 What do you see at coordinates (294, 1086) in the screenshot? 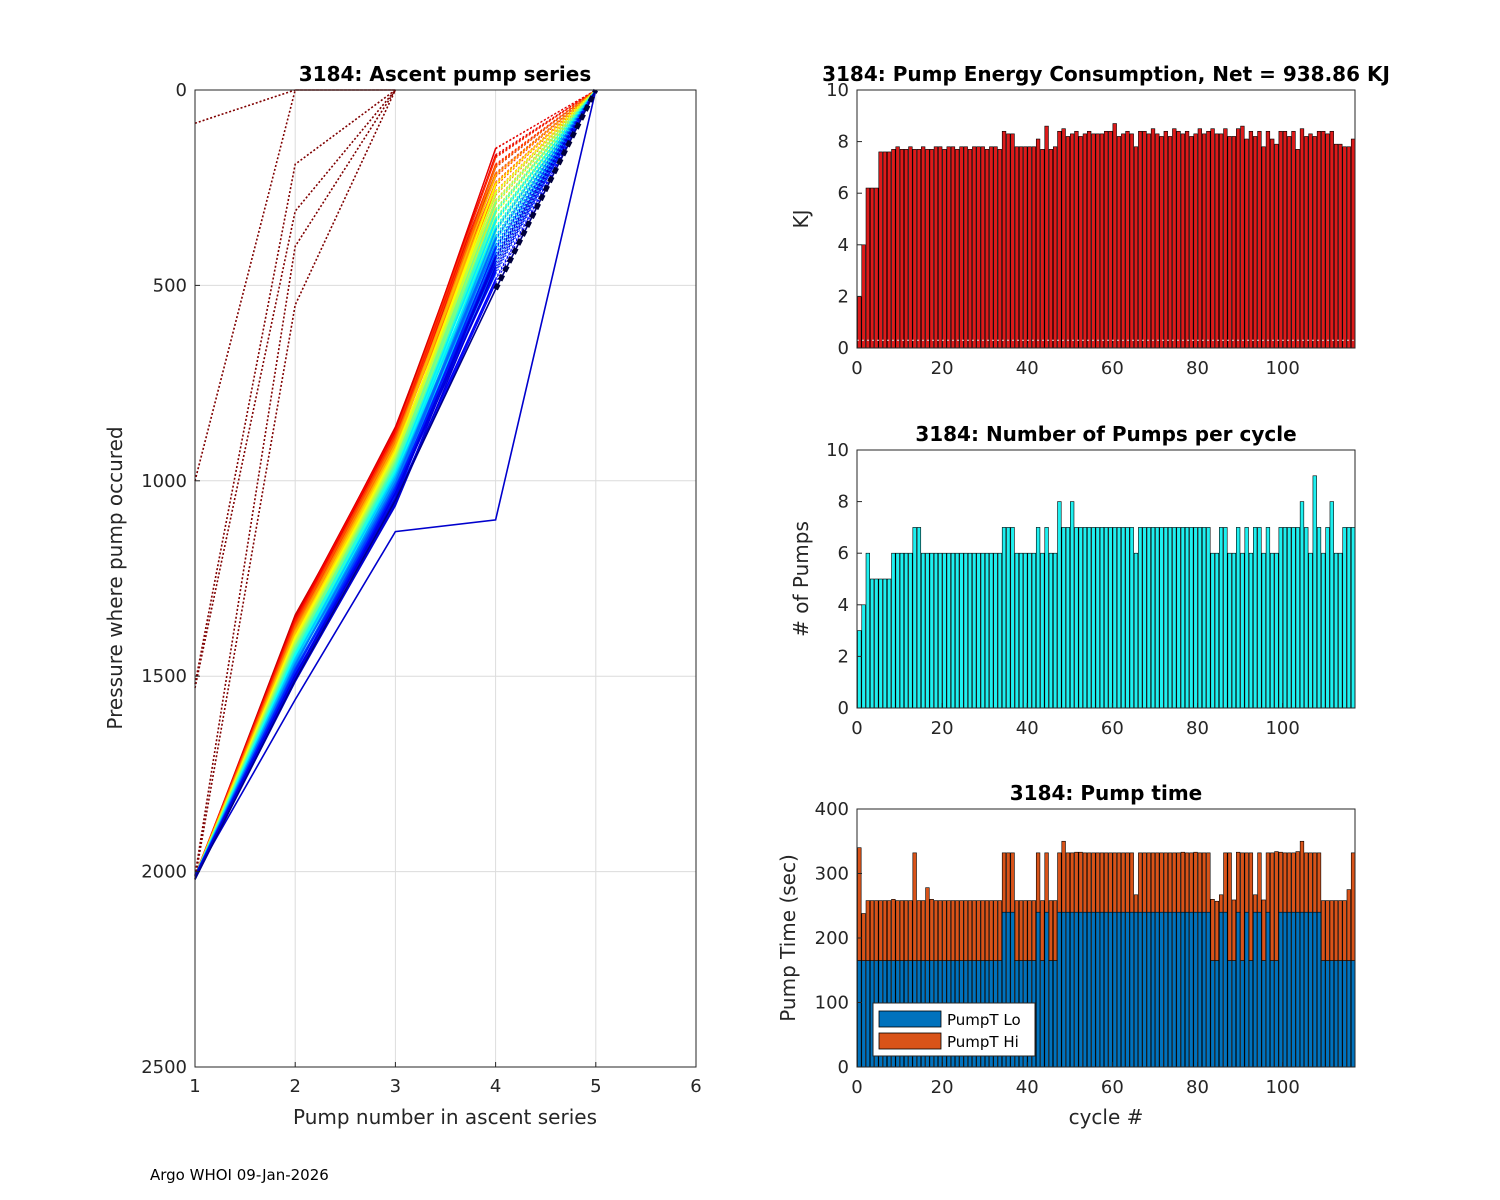
I see `ascent-xtick-label: 2` at bounding box center [294, 1086].